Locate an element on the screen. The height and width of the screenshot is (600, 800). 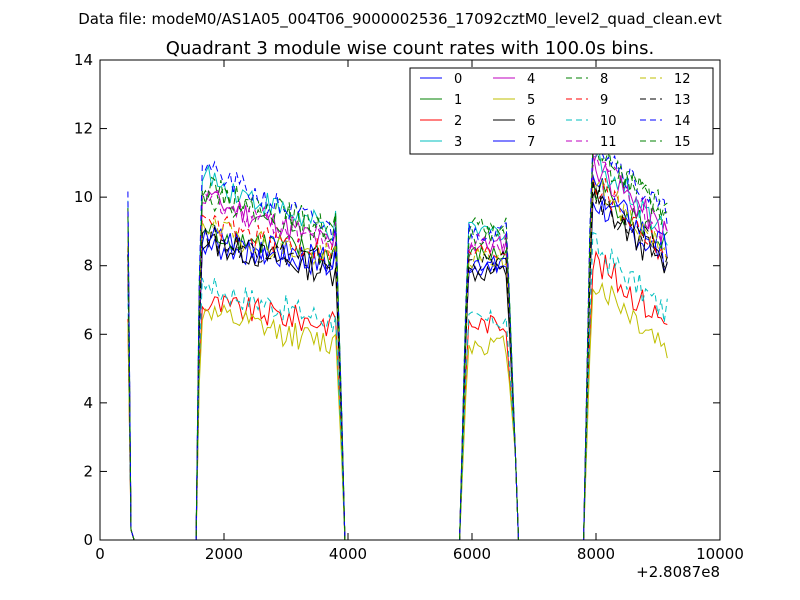
y-tick-label: 10 is located at coordinates (83, 197).